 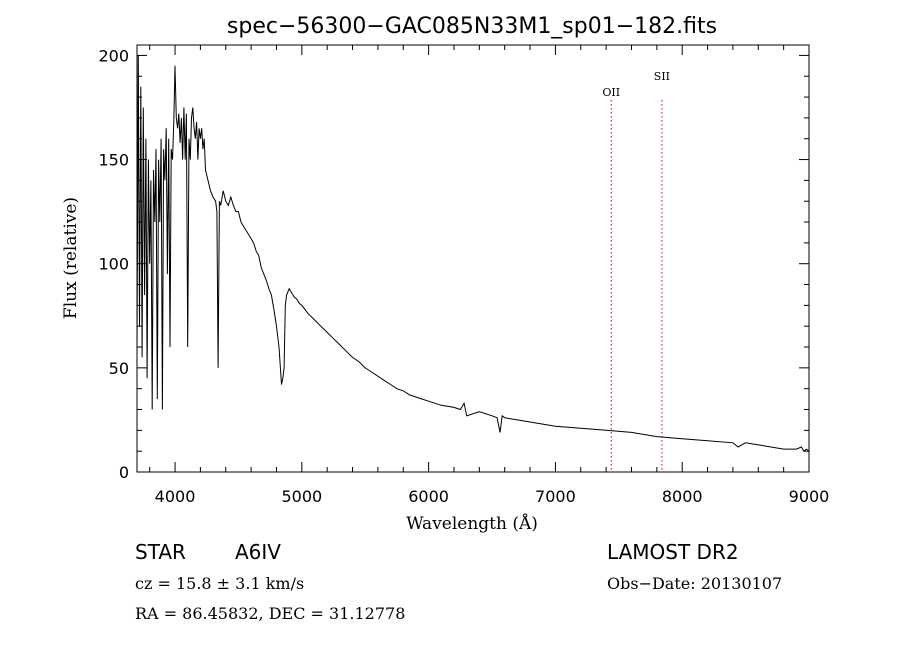 I want to click on object-subclass: A6IV, so click(x=258, y=552).